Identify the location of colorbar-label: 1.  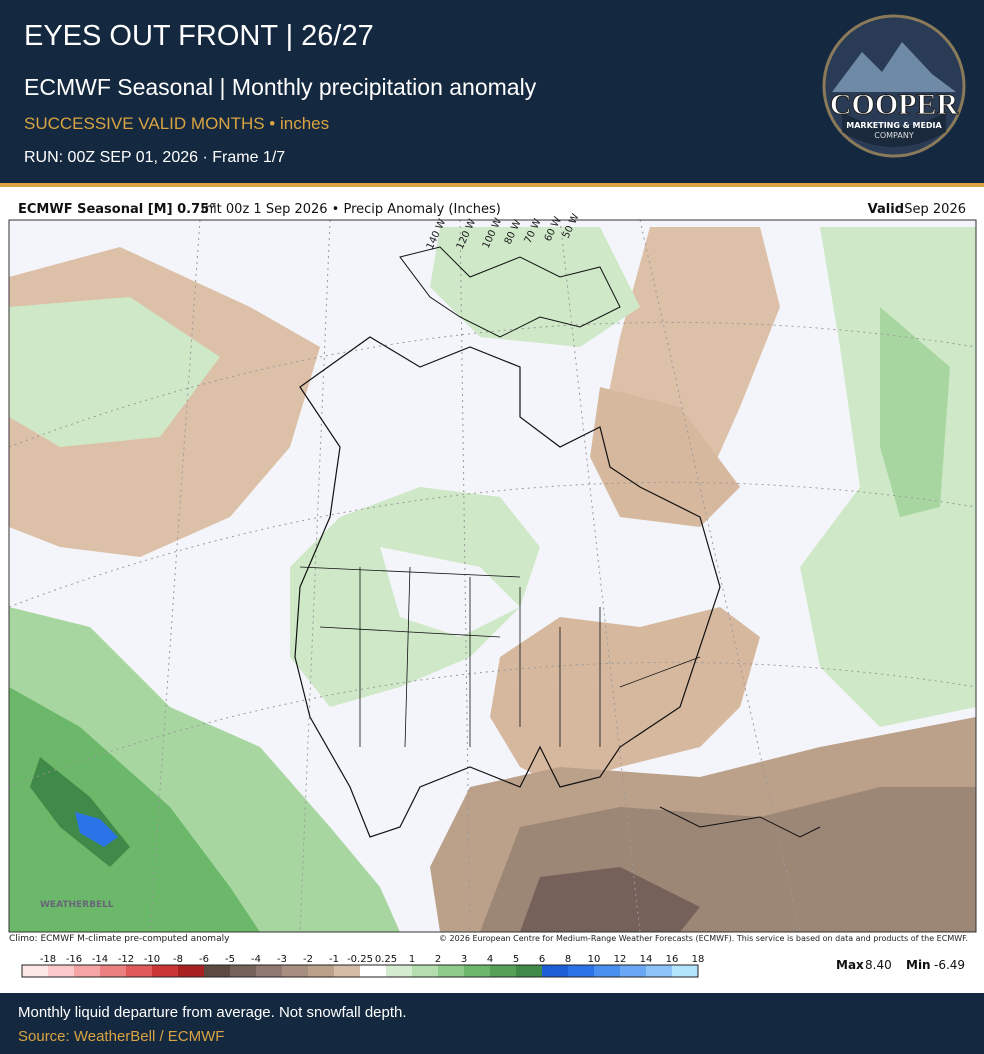
(412, 959).